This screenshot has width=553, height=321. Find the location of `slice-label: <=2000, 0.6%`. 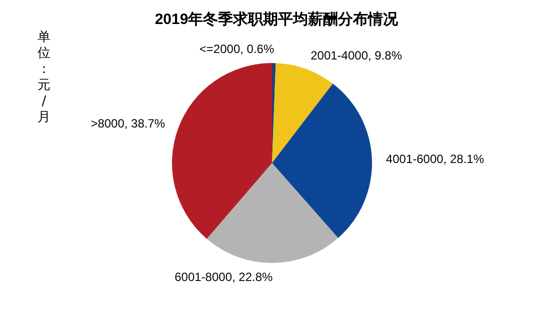

slice-label: <=2000, 0.6% is located at coordinates (236, 49).